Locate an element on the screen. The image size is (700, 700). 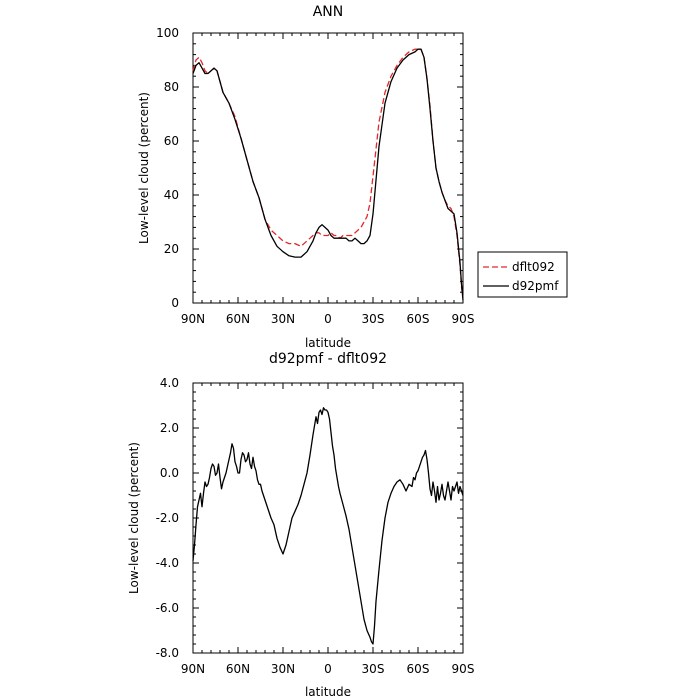
x-tick-label-bottom: 30N is located at coordinates (283, 669).